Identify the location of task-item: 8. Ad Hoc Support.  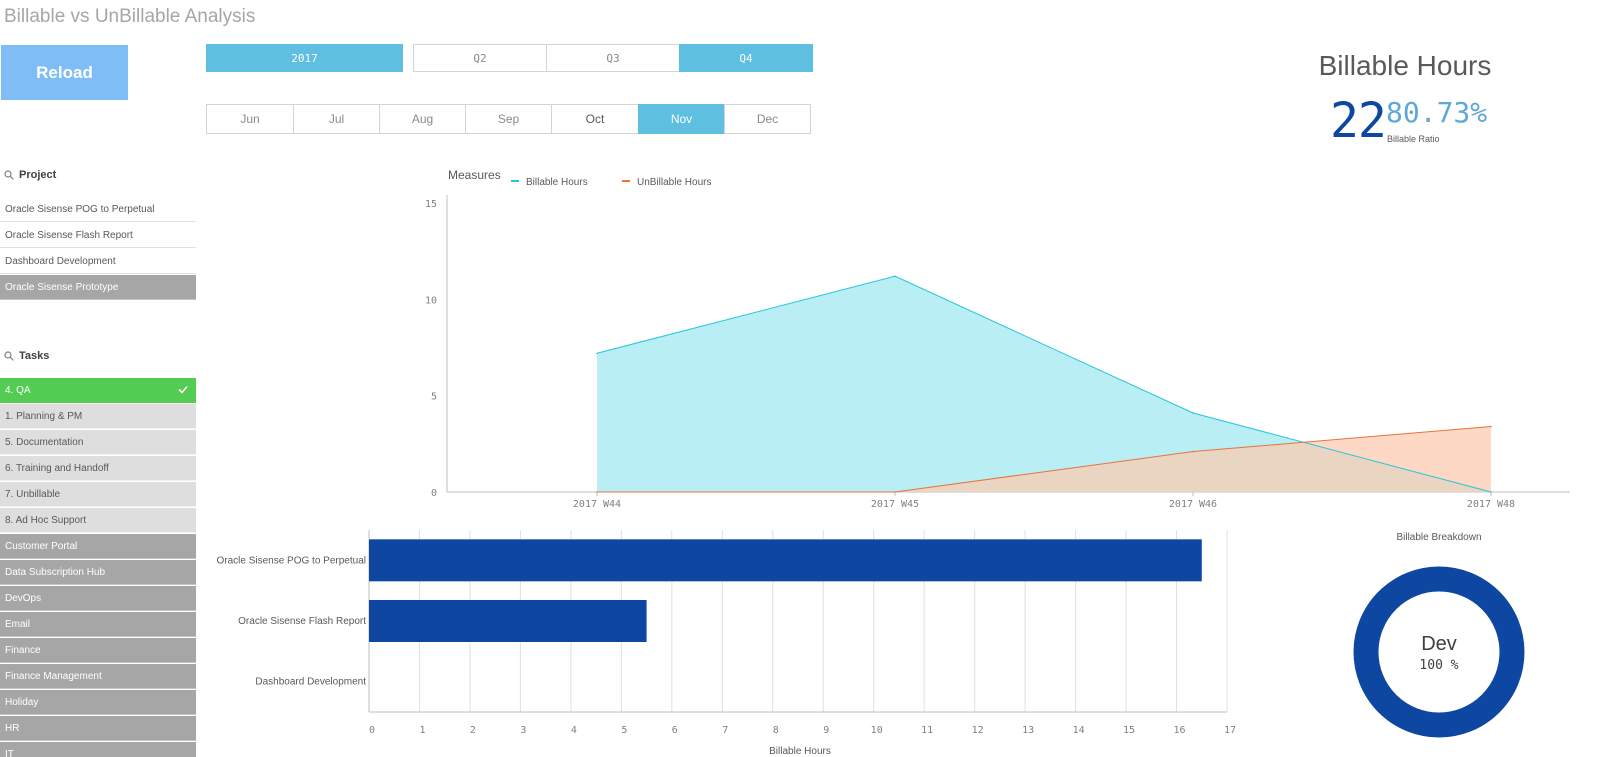
(98, 520).